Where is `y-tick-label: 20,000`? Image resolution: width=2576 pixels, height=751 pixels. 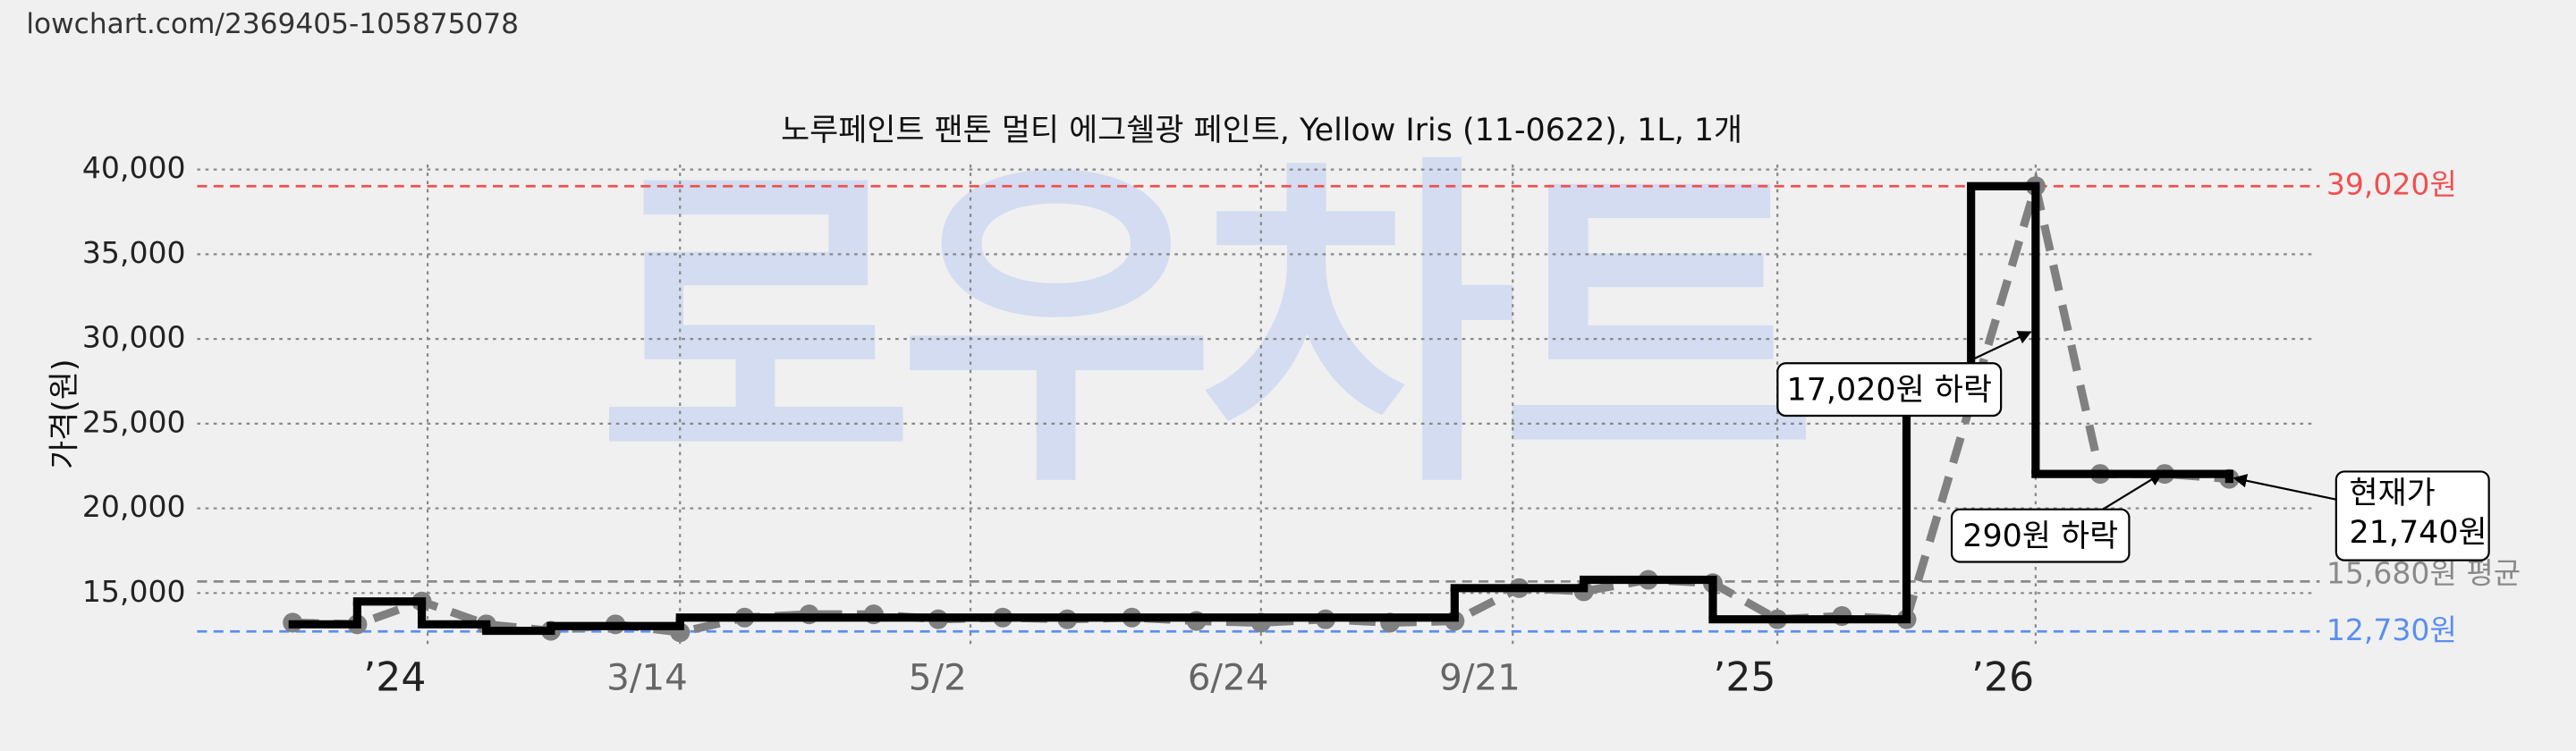
y-tick-label: 20,000 is located at coordinates (134, 506).